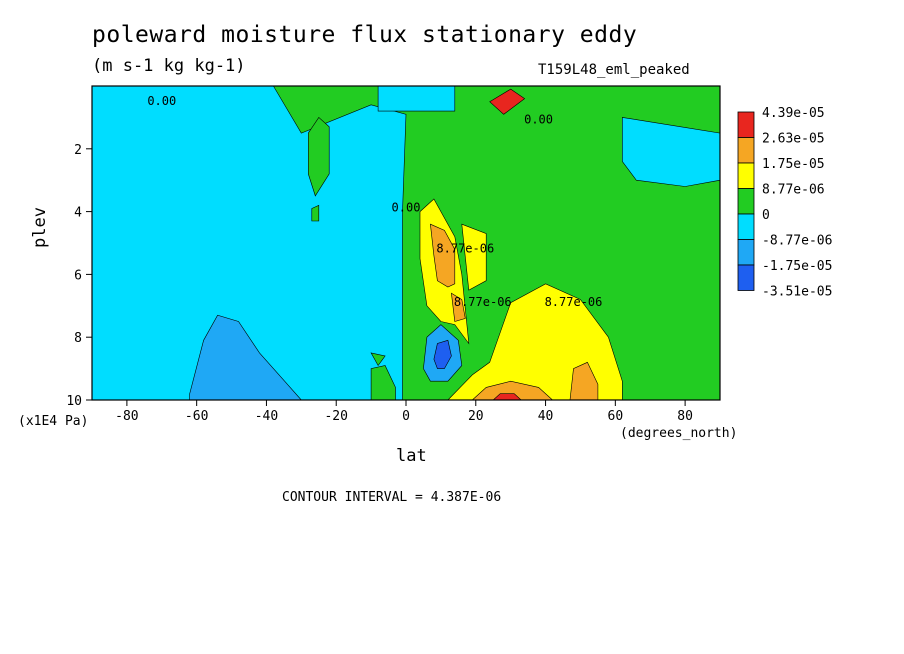  Describe the element at coordinates (614, 70) in the screenshot. I see `dataset-label: T159L48_eml_peaked` at that location.